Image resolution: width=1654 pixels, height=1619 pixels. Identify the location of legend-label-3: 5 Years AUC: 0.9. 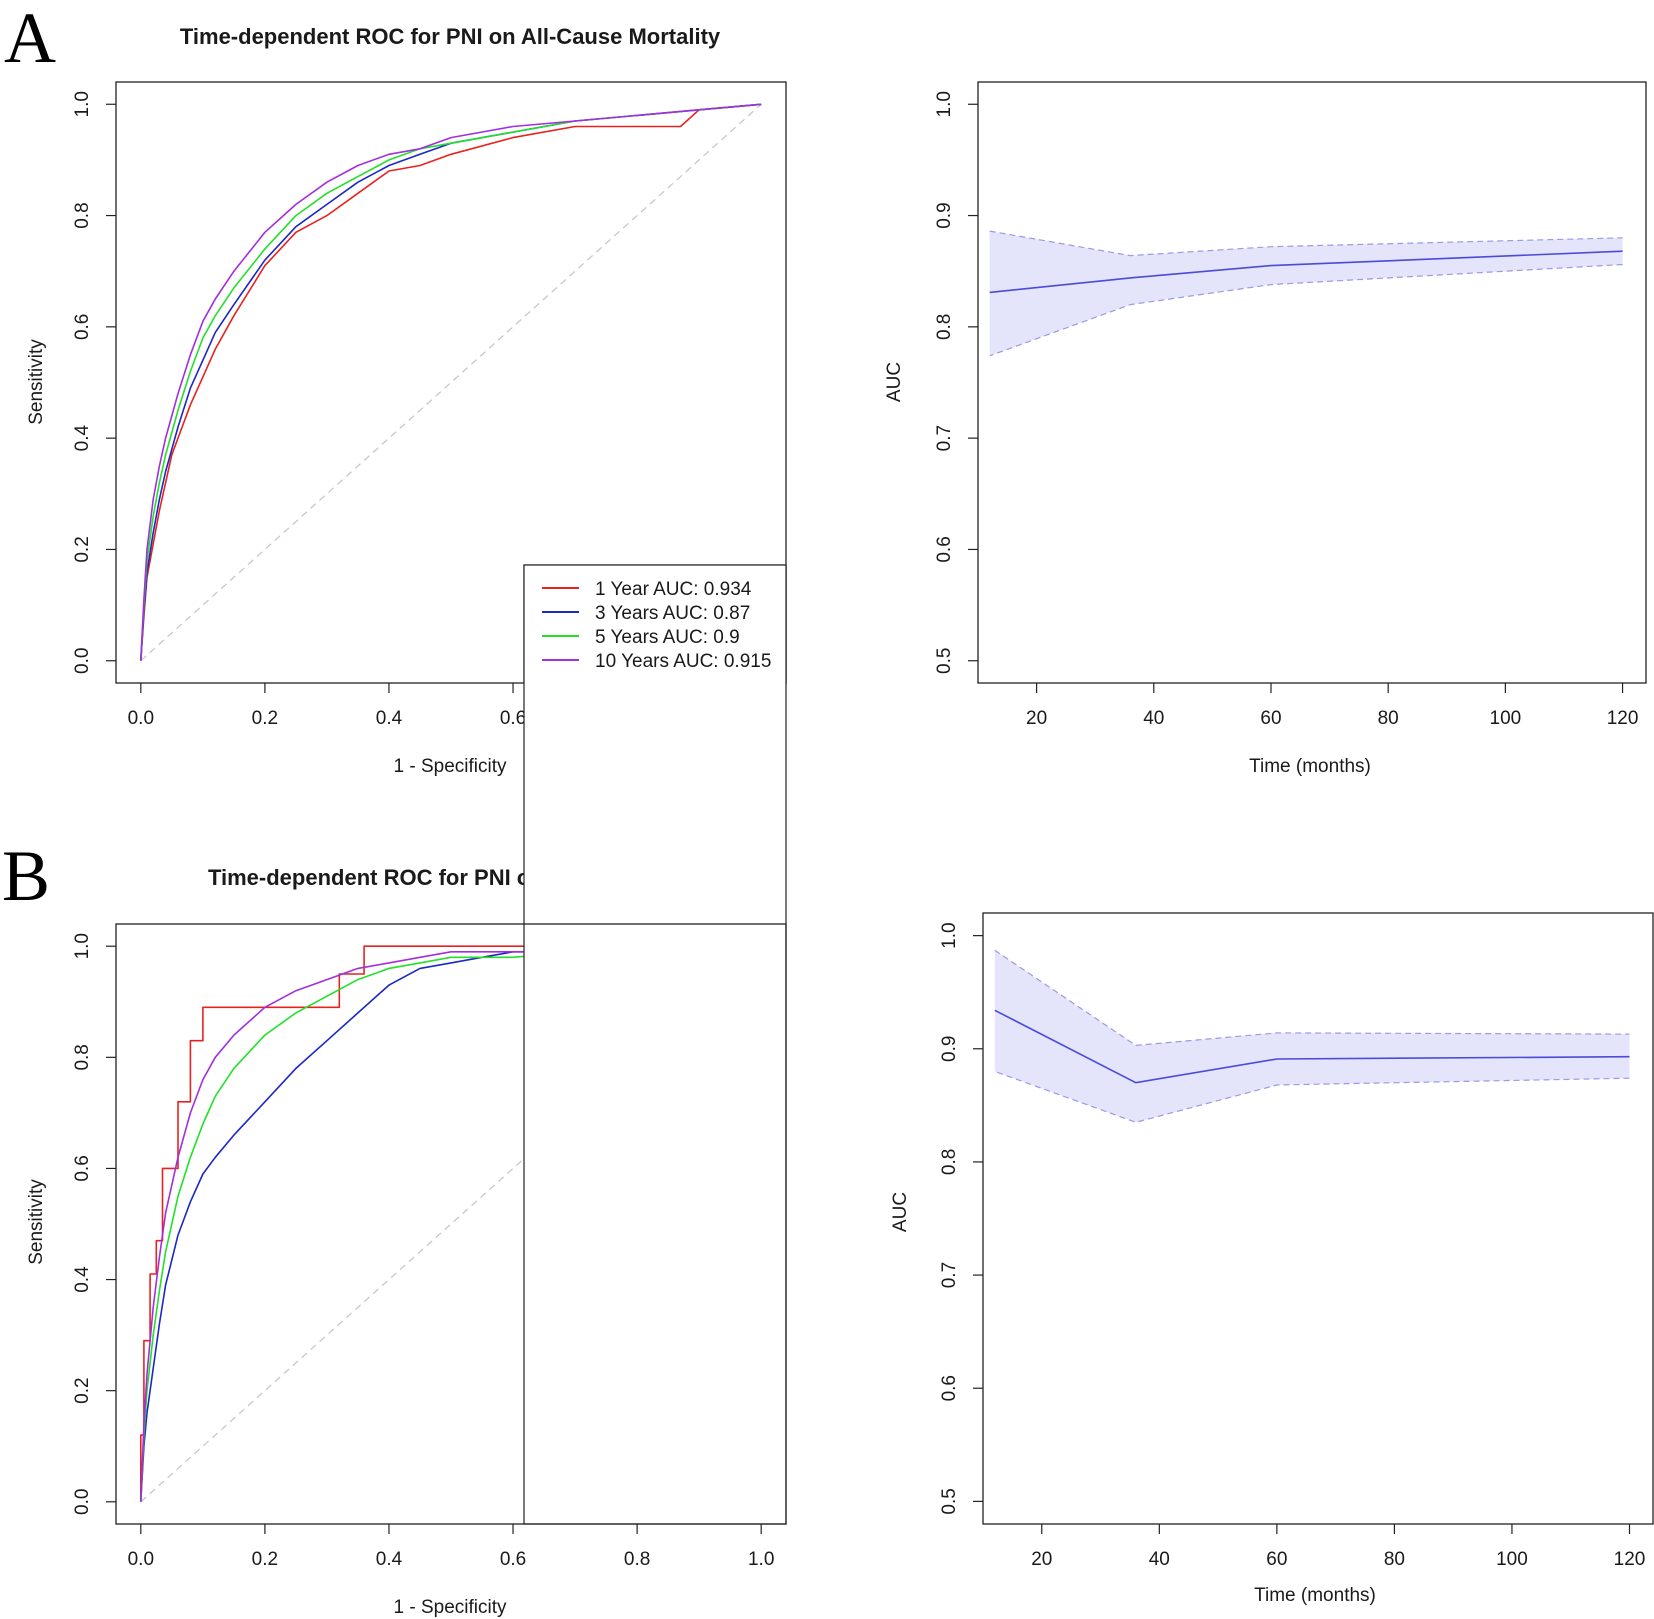
(667, 637).